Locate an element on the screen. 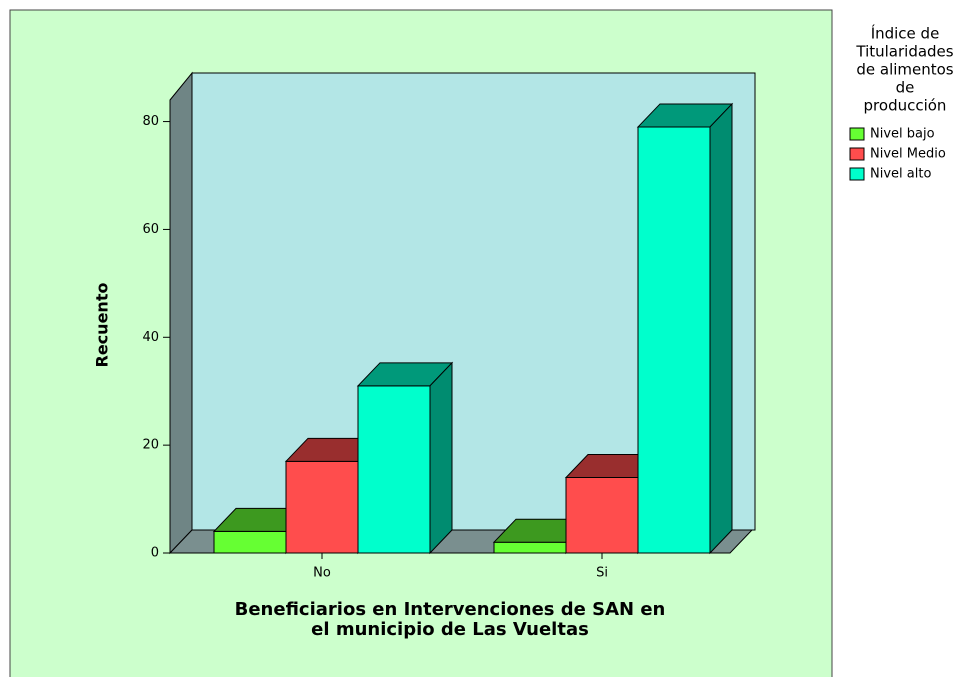 The image size is (976, 677). y-tick-label: 0 is located at coordinates (155, 553).